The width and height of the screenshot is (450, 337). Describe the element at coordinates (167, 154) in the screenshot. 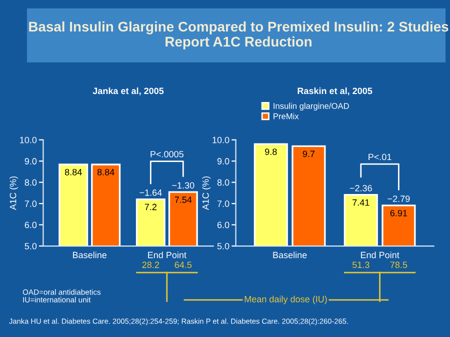

I see `annotation: P<.0005` at that location.